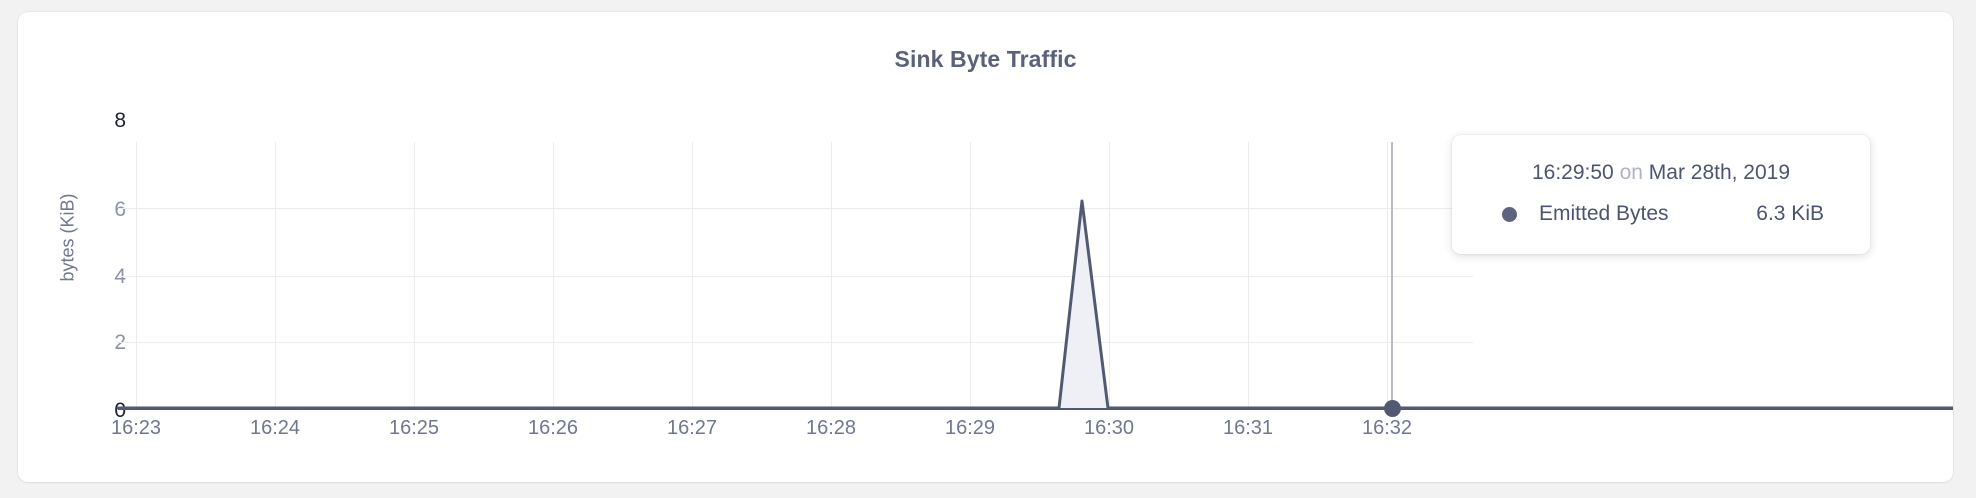  What do you see at coordinates (1719, 172) in the screenshot?
I see `tooltip-date: Mar 28th, 2019` at bounding box center [1719, 172].